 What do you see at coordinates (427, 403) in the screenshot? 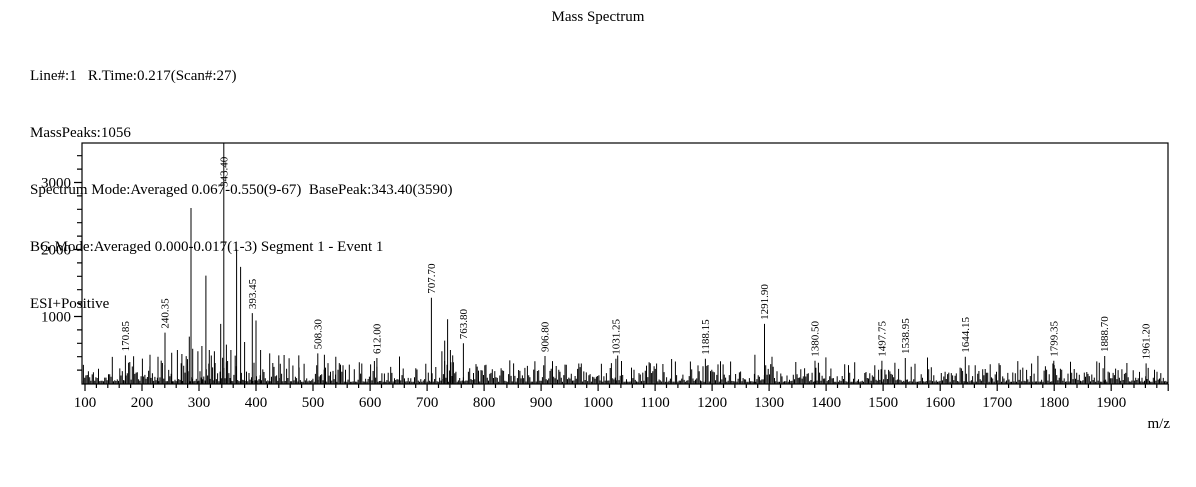
I see `x-tick-label: 700` at bounding box center [427, 403].